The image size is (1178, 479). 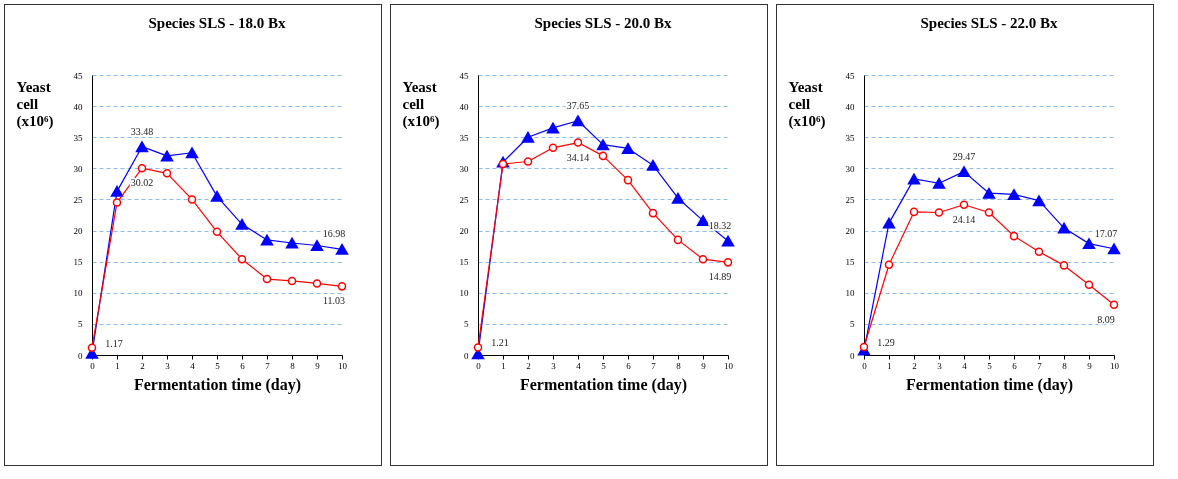 I want to click on data-label: 37.65, so click(x=578, y=105).